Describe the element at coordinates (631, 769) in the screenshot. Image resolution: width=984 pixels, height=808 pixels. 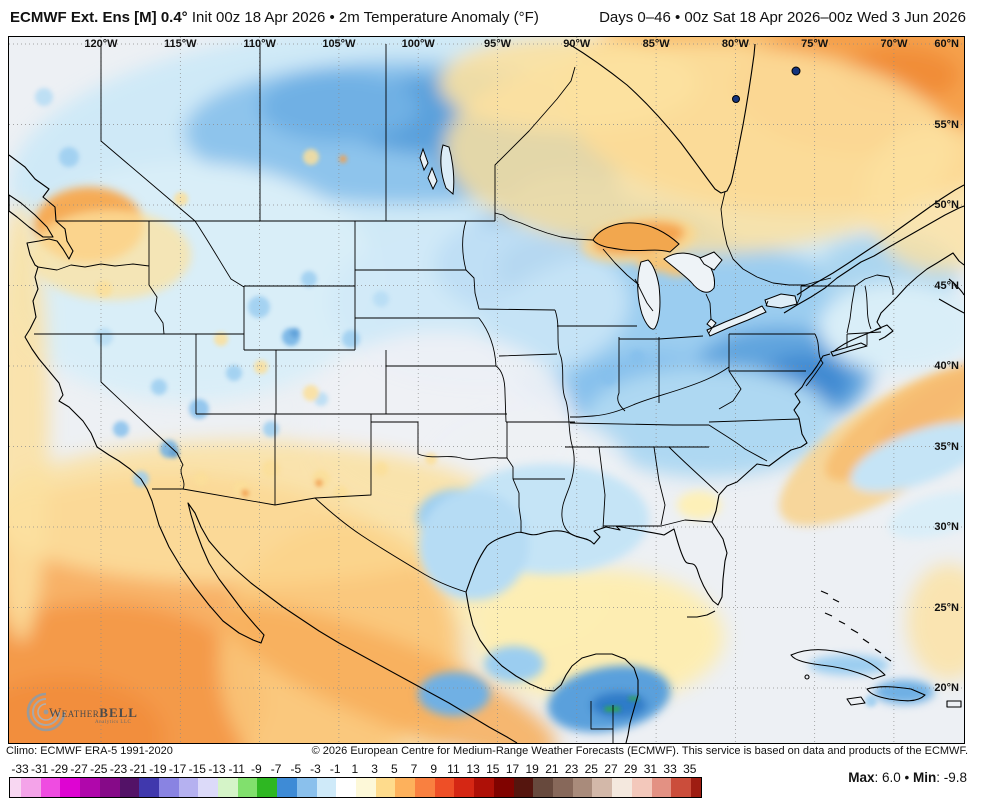
I see `colorbar-tick: 29` at that location.